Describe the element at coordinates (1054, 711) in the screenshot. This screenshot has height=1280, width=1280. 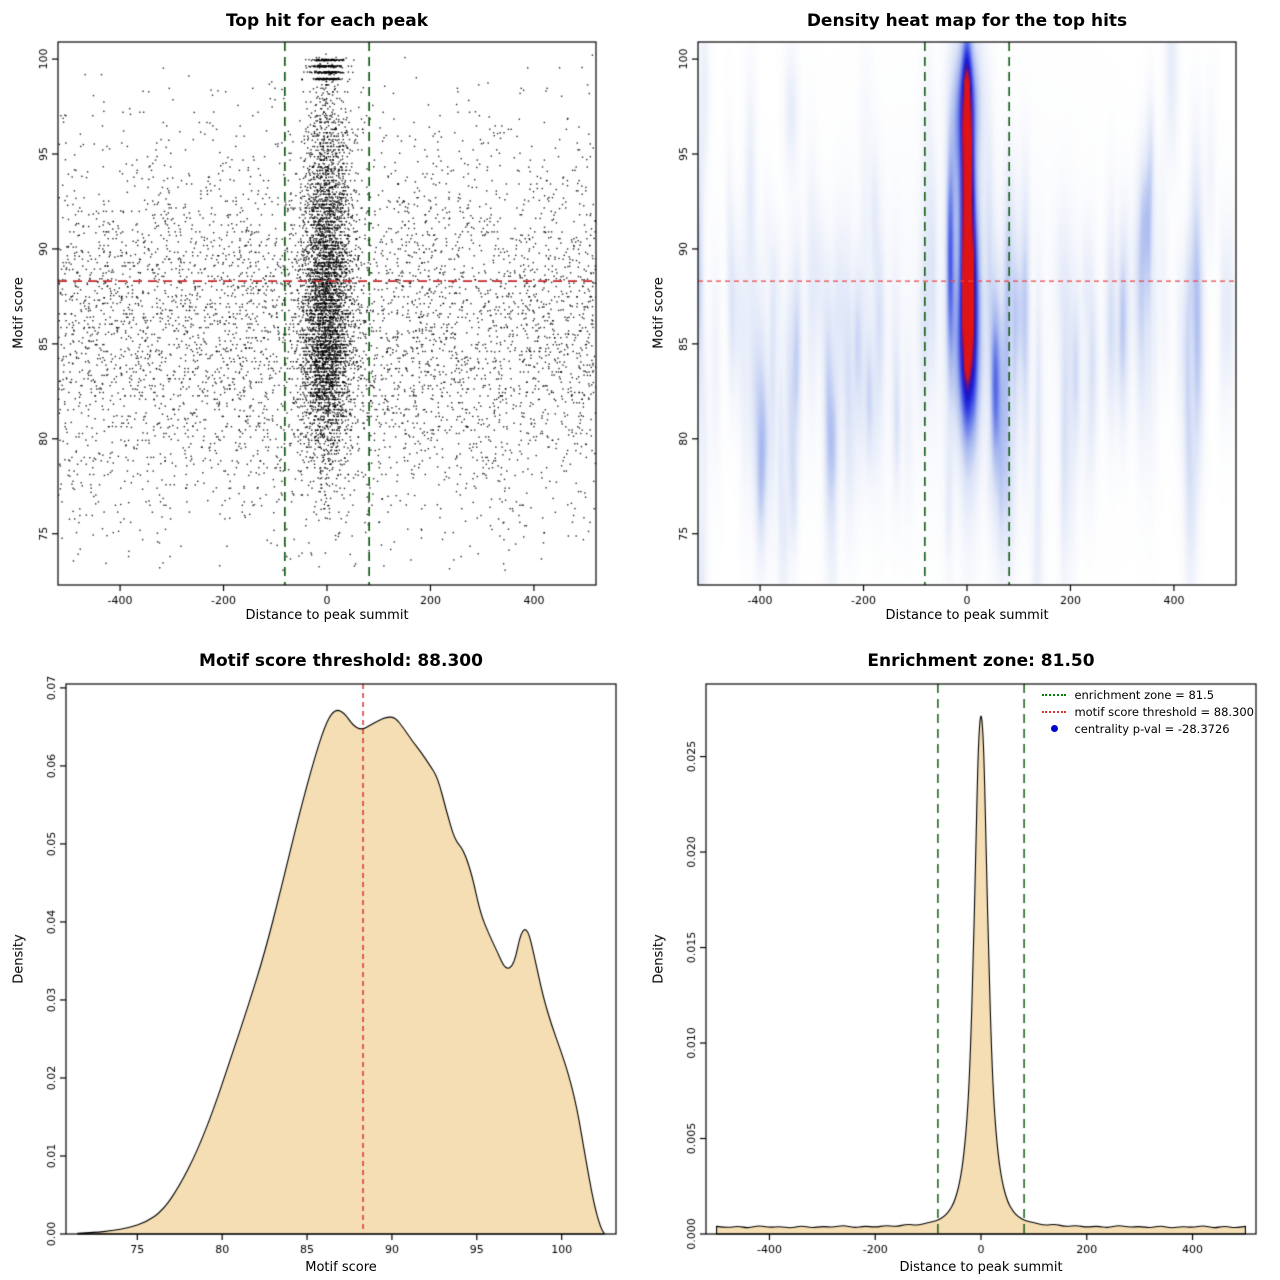
I see `motif-threshold-dotted-line-icon` at that location.